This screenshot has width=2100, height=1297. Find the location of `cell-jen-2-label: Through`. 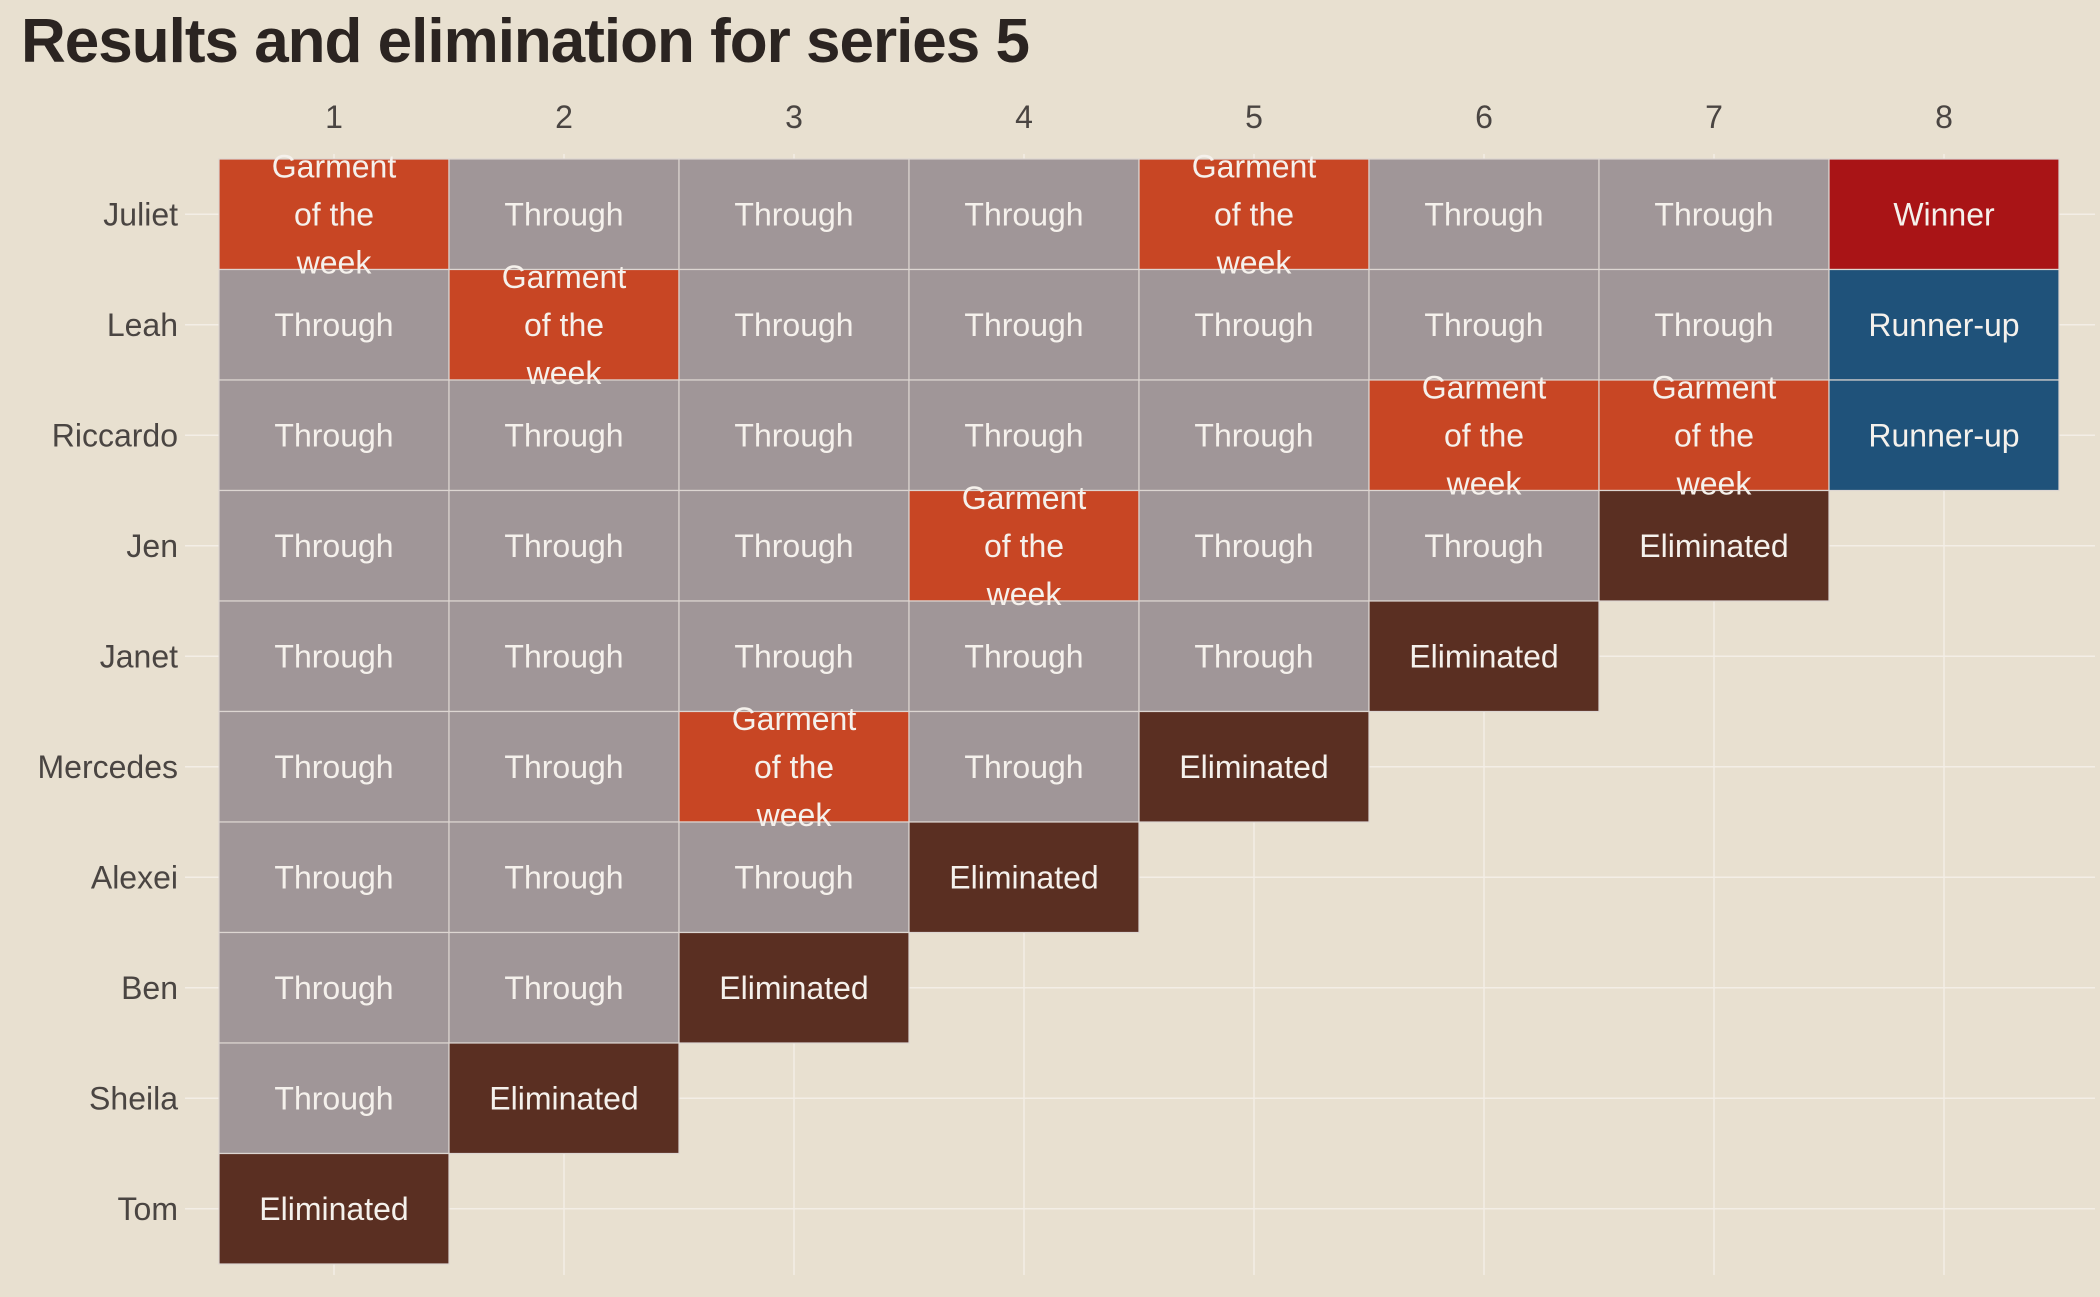

cell-jen-2-label: Through is located at coordinates (563, 546).